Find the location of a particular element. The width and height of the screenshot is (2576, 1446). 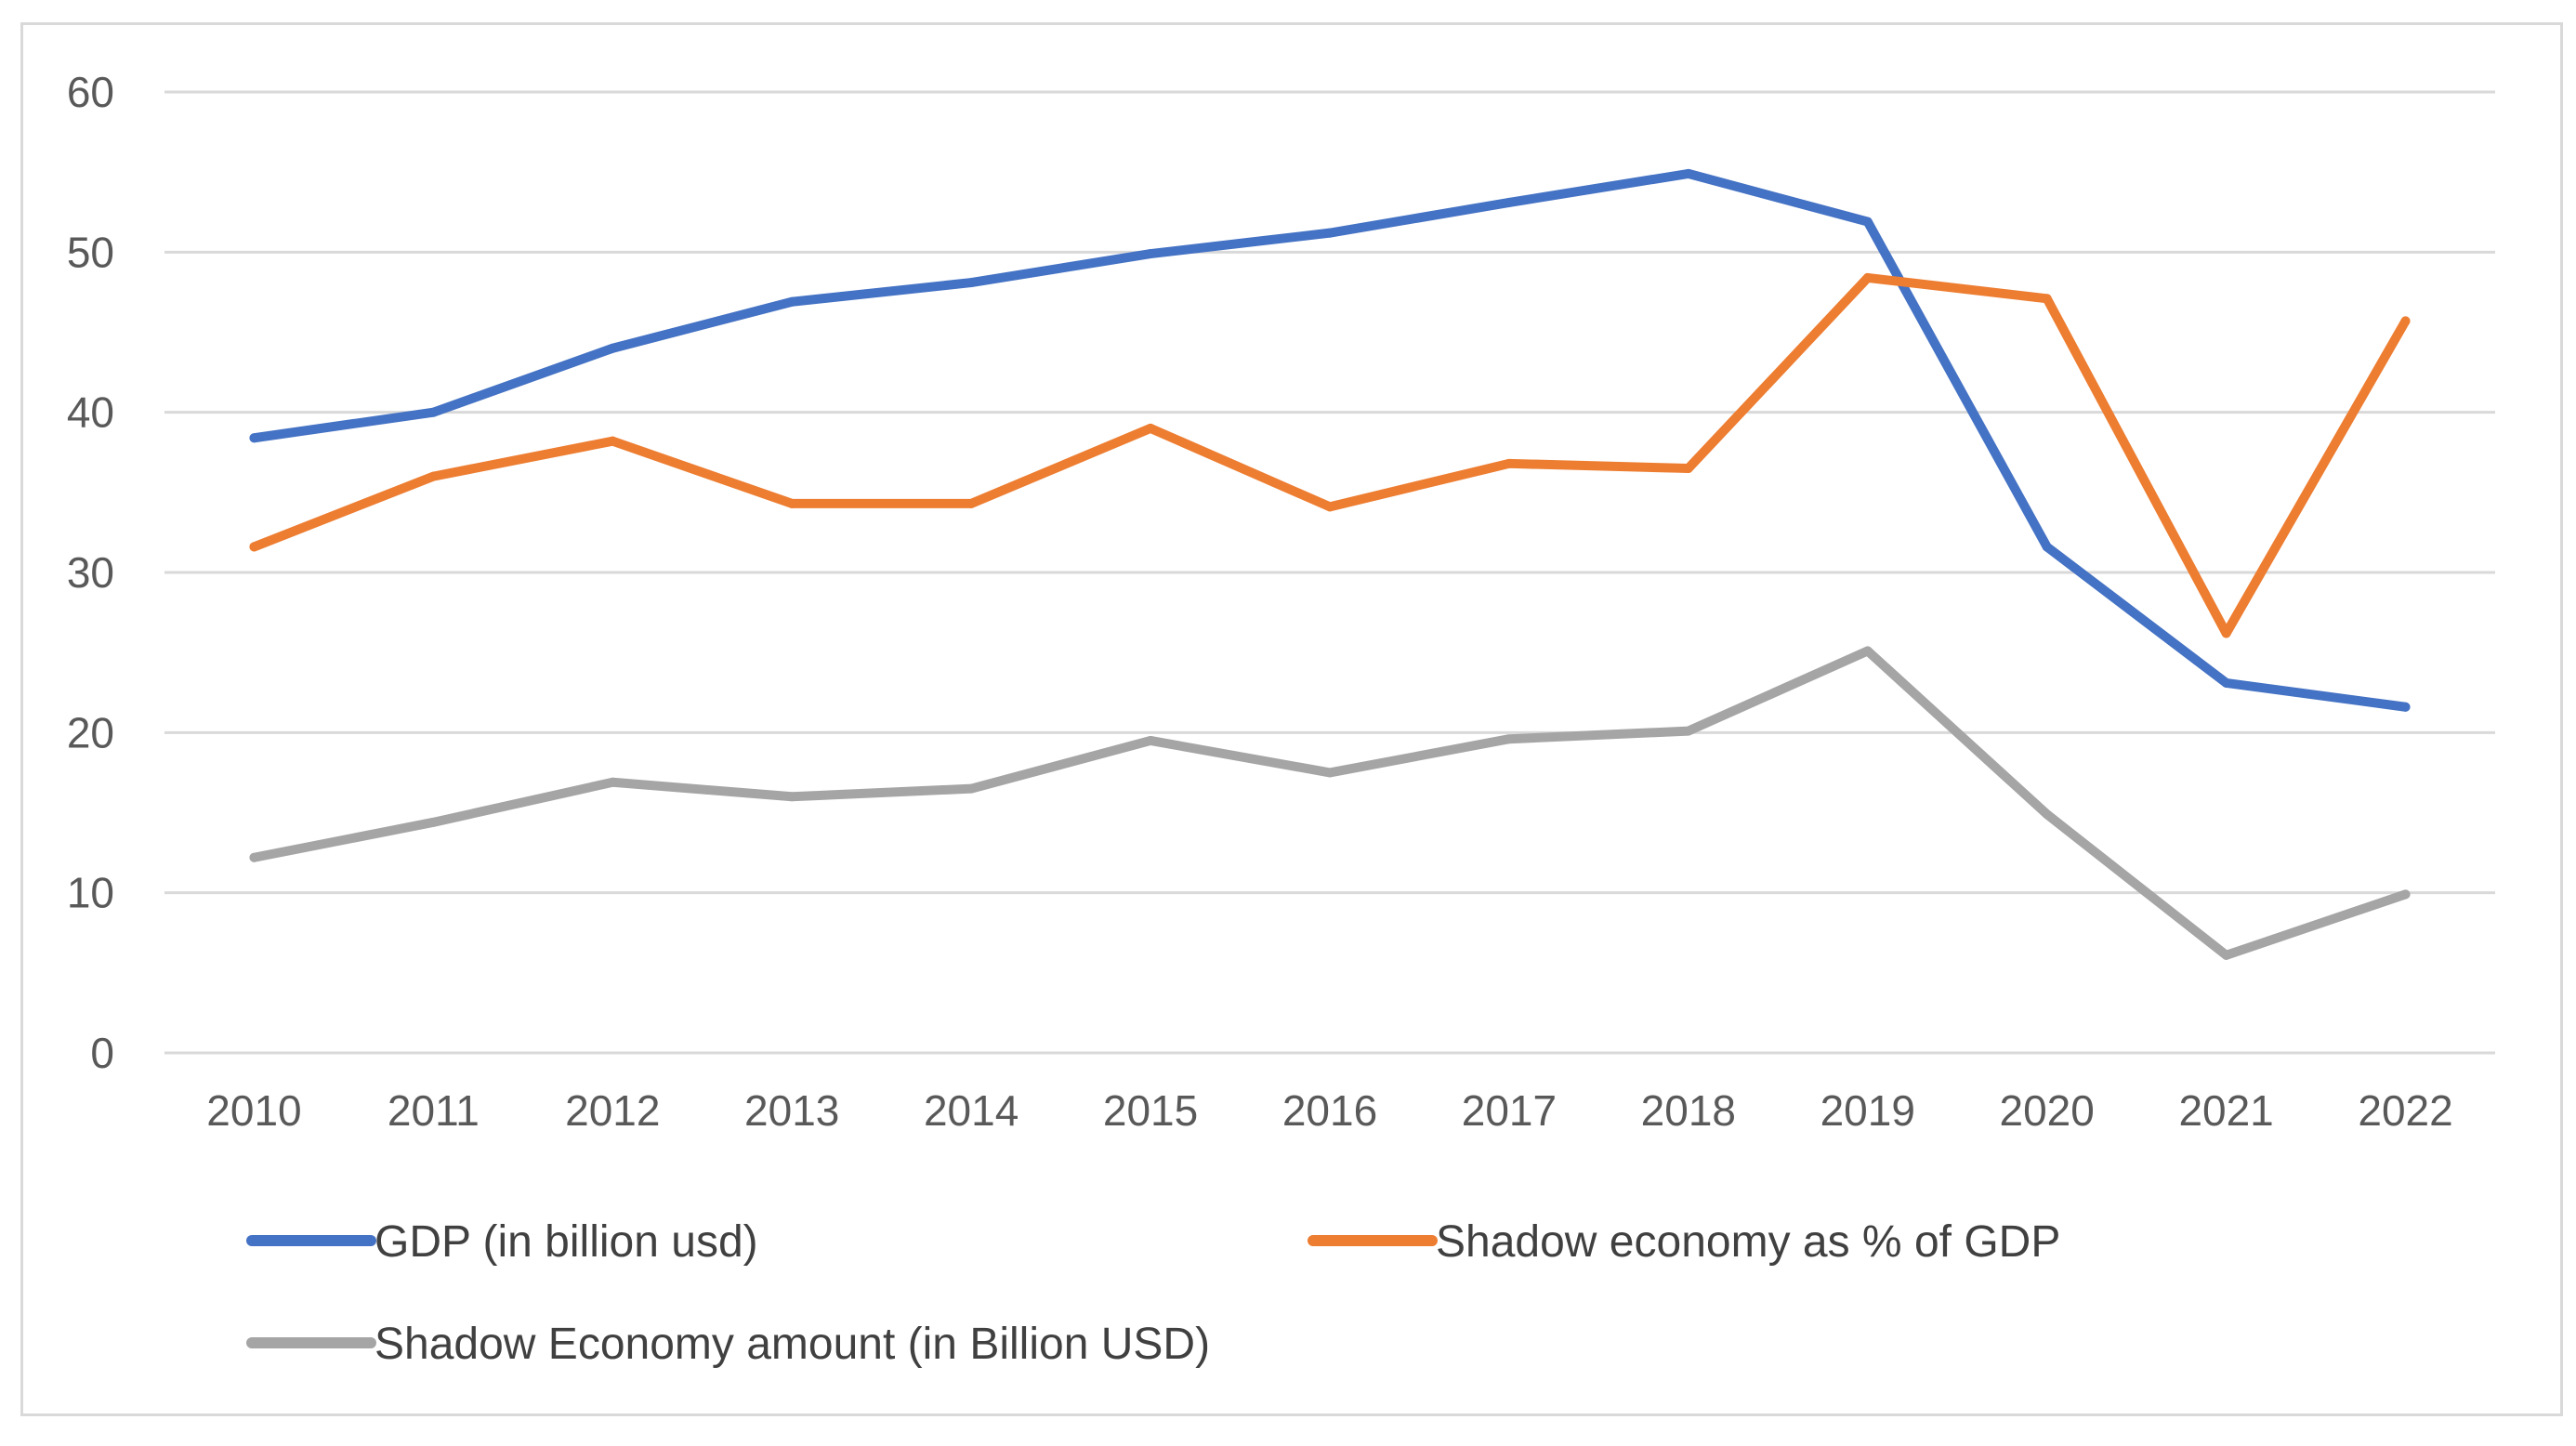

legend-label: Shadow economy as % of GDP is located at coordinates (1748, 1242).